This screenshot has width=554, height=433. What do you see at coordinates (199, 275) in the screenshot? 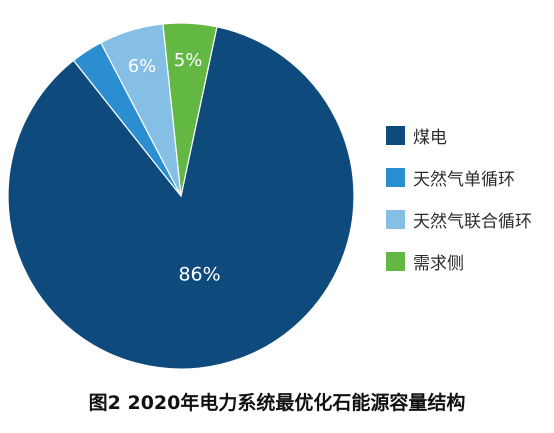
I see `pie-label-coal: 86%` at bounding box center [199, 275].